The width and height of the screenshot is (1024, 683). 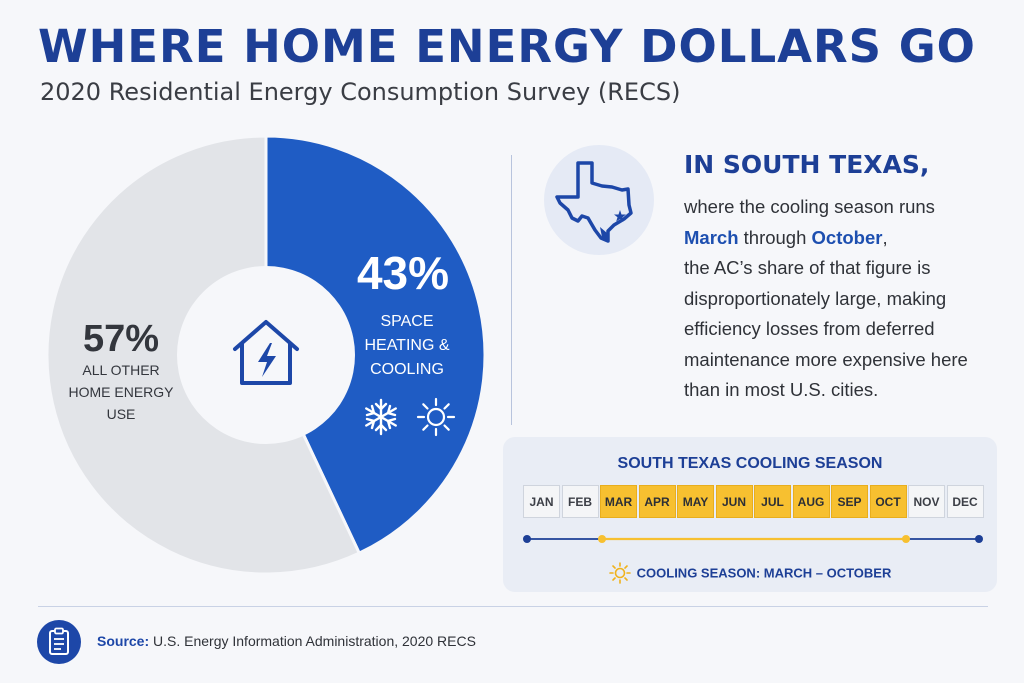 What do you see at coordinates (809, 206) in the screenshot?
I see `texas-line: where the cooling season runs` at bounding box center [809, 206].